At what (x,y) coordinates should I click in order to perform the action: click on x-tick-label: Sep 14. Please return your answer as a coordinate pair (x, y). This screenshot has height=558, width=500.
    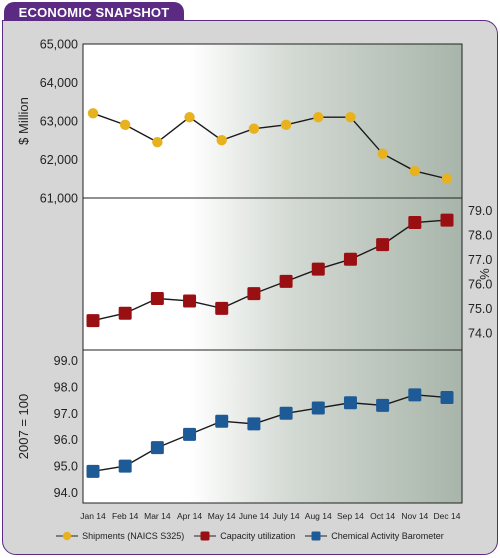
    Looking at the image, I should click on (350, 516).